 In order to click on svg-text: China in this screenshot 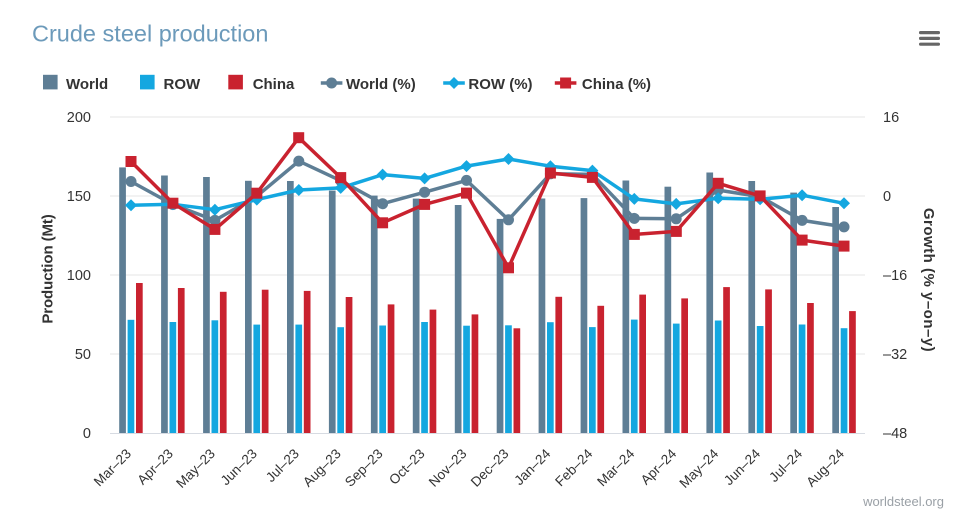, I will do `click(274, 84)`.